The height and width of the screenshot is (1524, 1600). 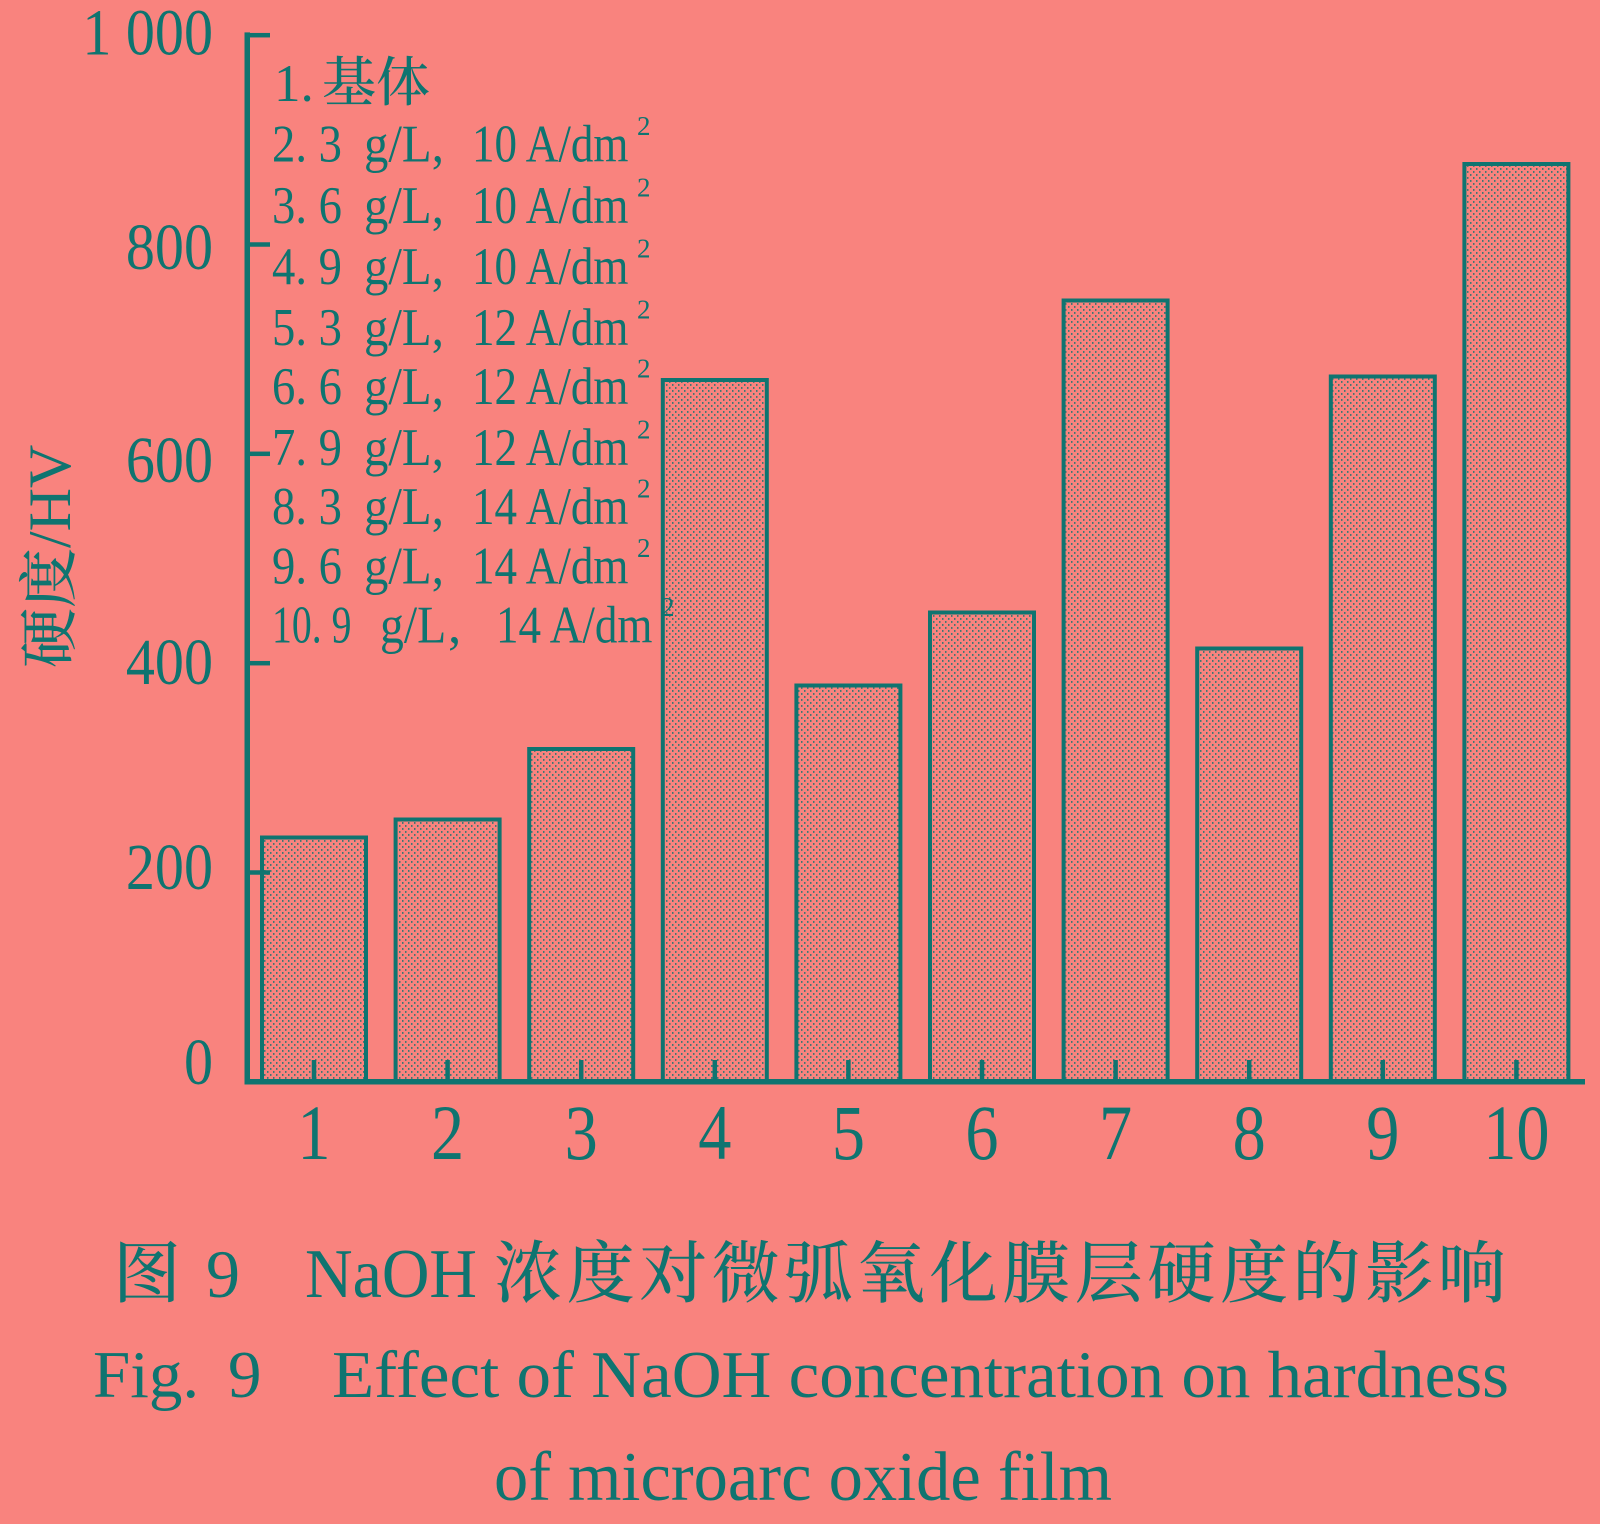 What do you see at coordinates (50, 496) in the screenshot?
I see `svg-text: /HV` at bounding box center [50, 496].